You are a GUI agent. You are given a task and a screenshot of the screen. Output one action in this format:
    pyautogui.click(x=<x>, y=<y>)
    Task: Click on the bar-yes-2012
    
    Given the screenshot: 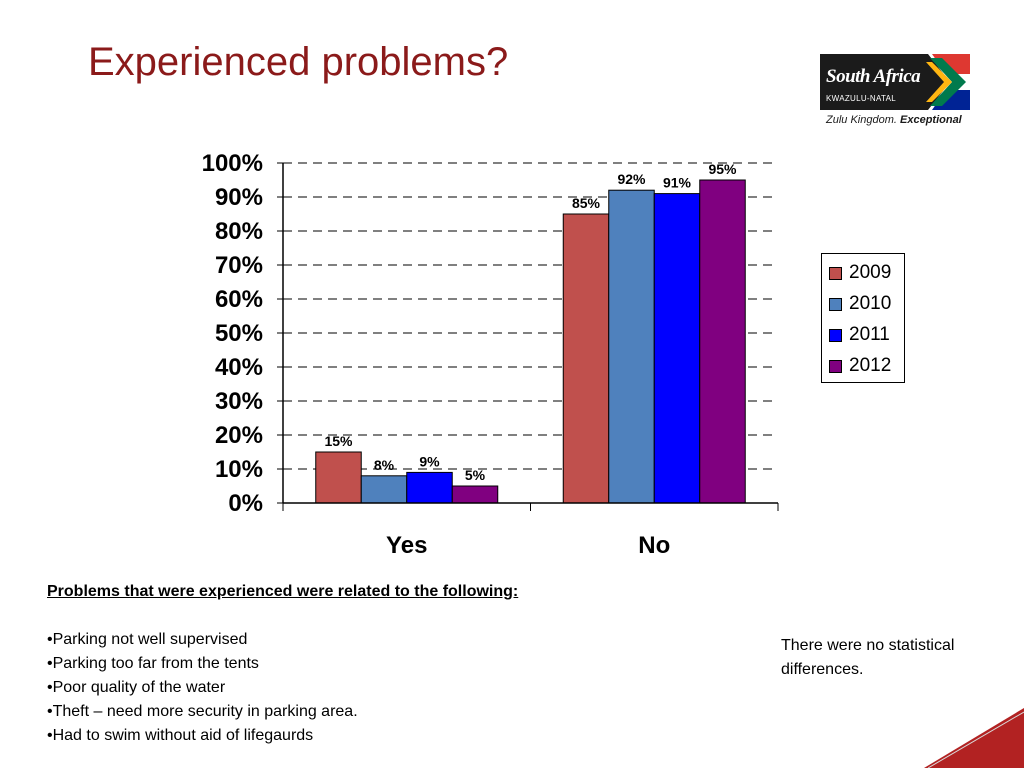 What is the action you would take?
    pyautogui.click(x=475, y=494)
    